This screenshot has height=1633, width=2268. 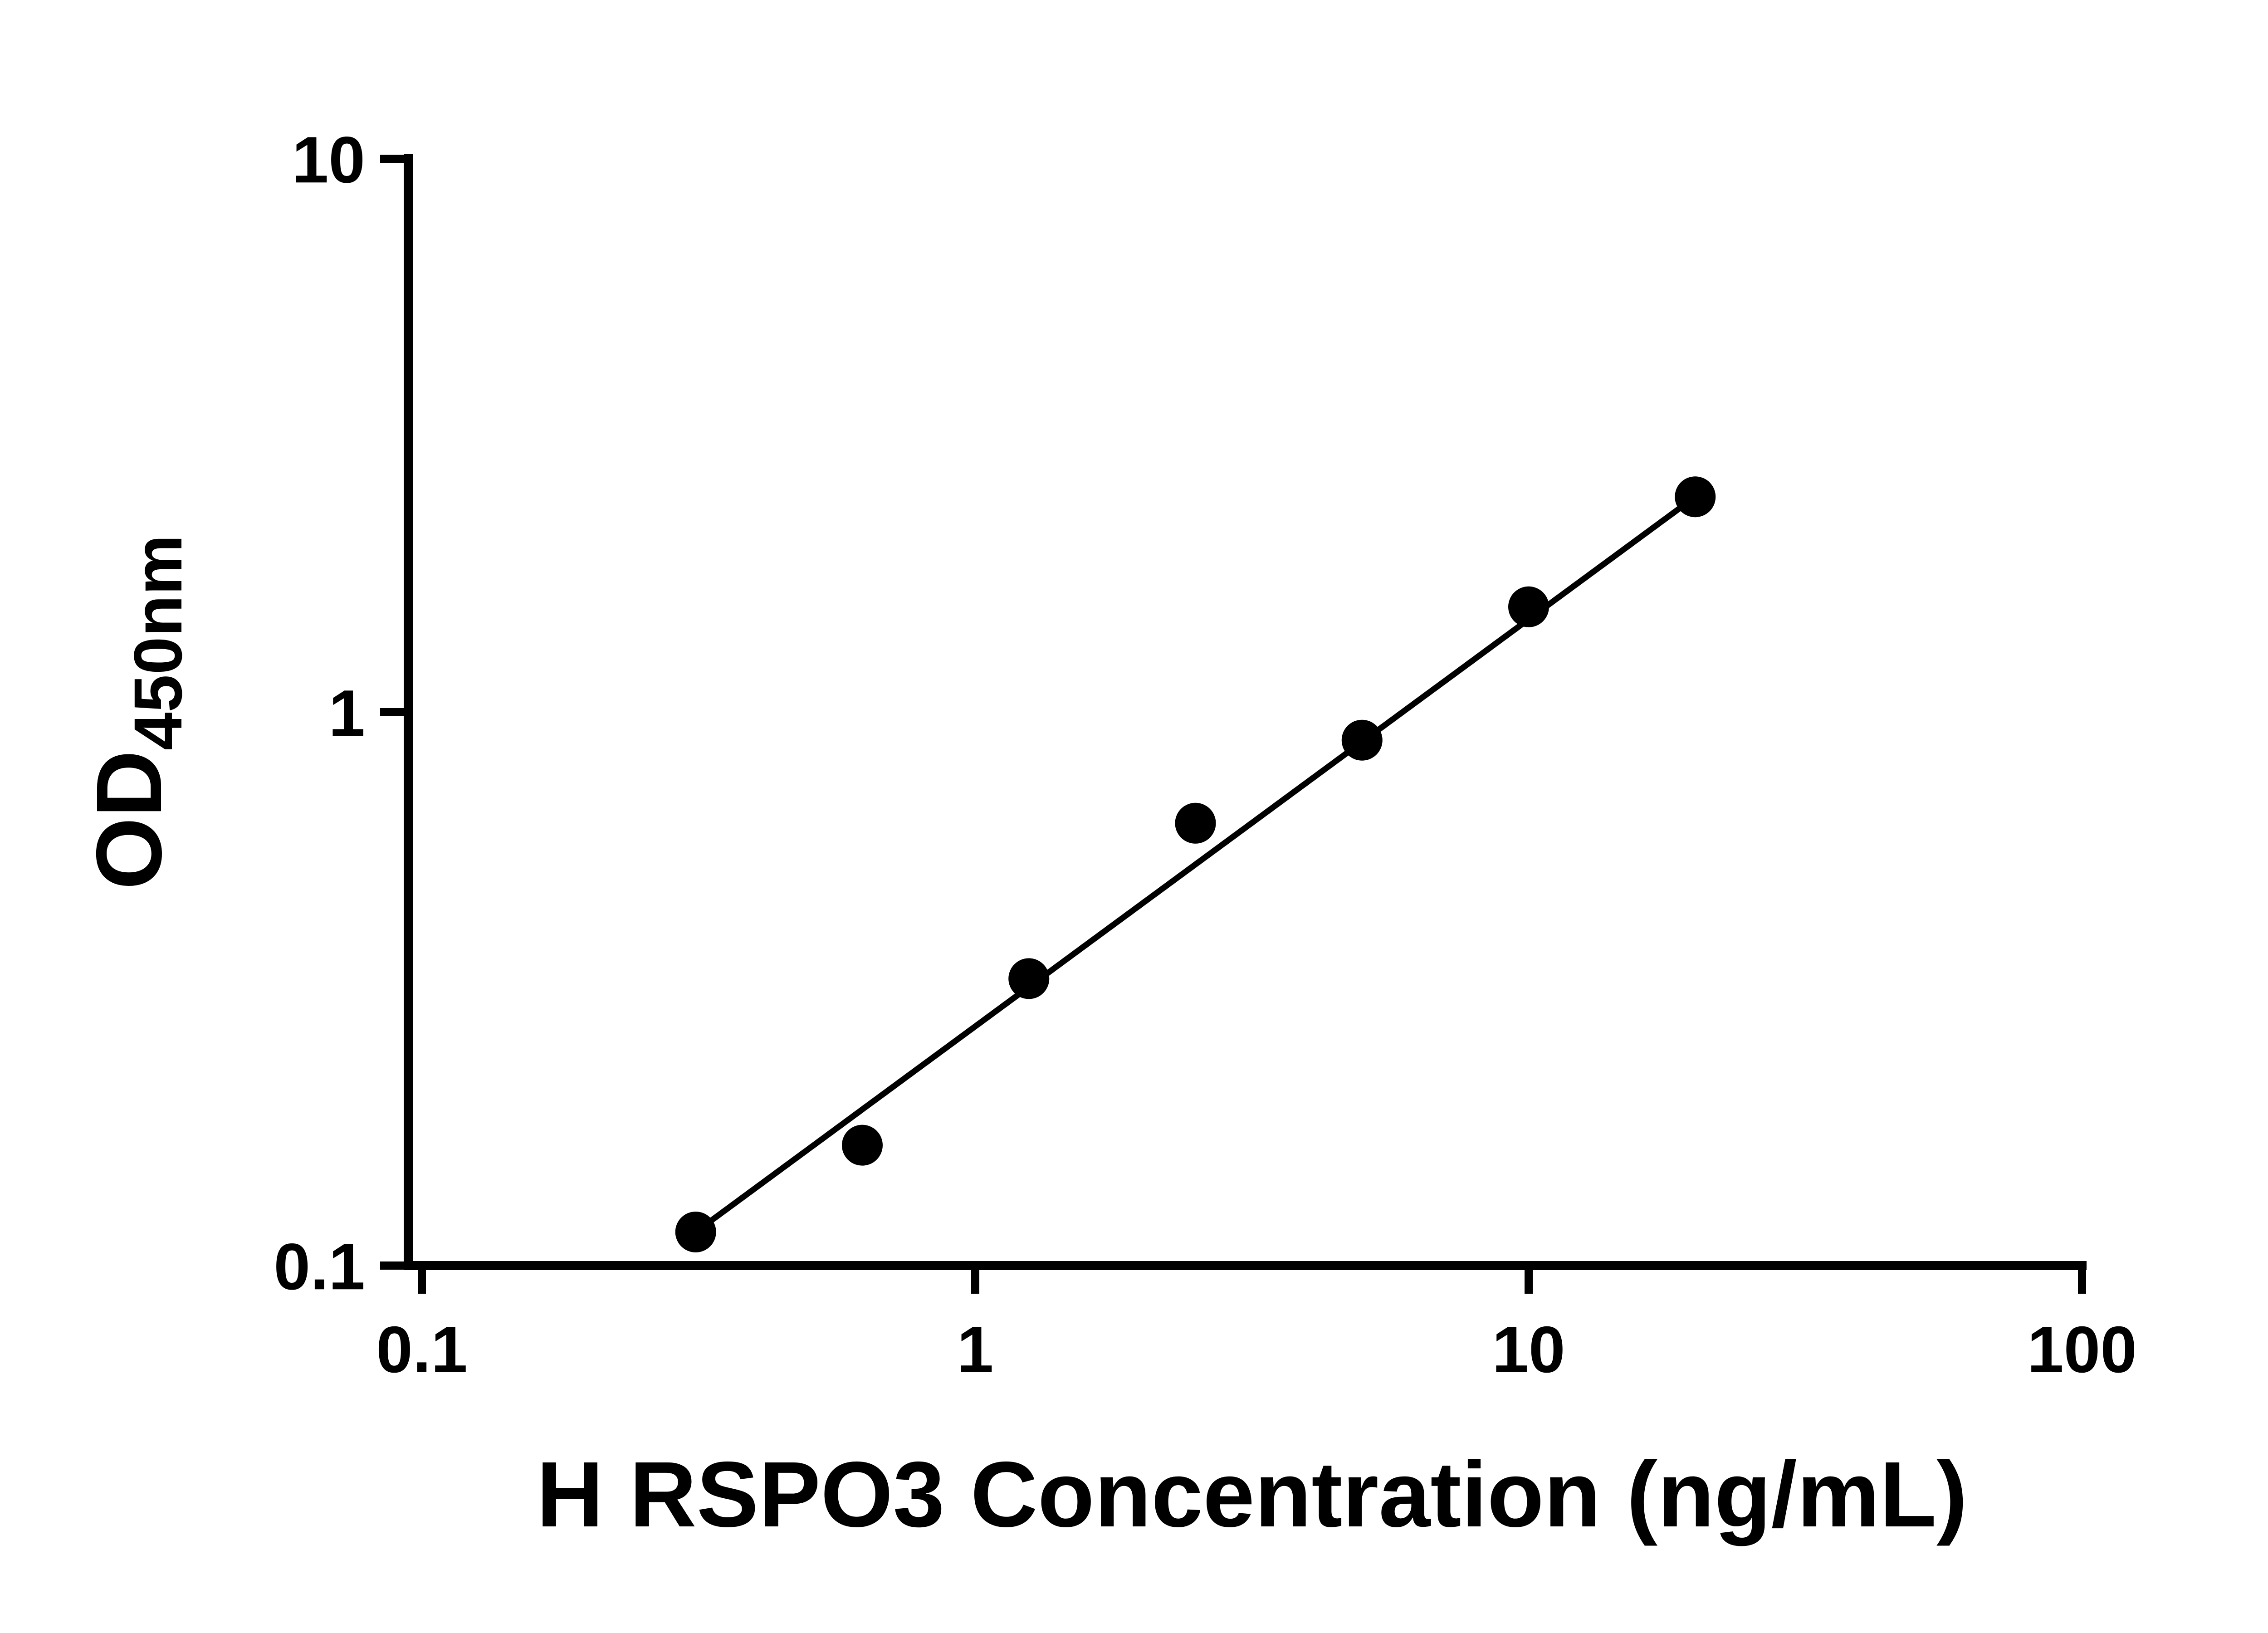 I want to click on y-axis-title: OD450nm, so click(x=137, y=712).